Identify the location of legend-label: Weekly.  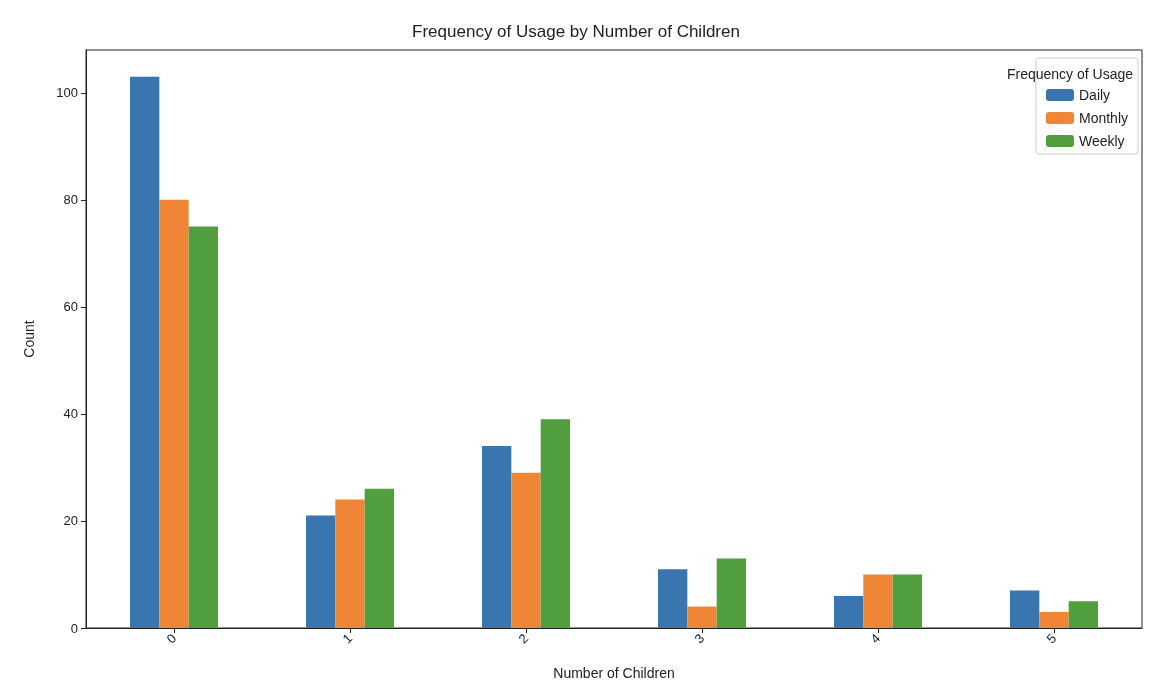
(1101, 141).